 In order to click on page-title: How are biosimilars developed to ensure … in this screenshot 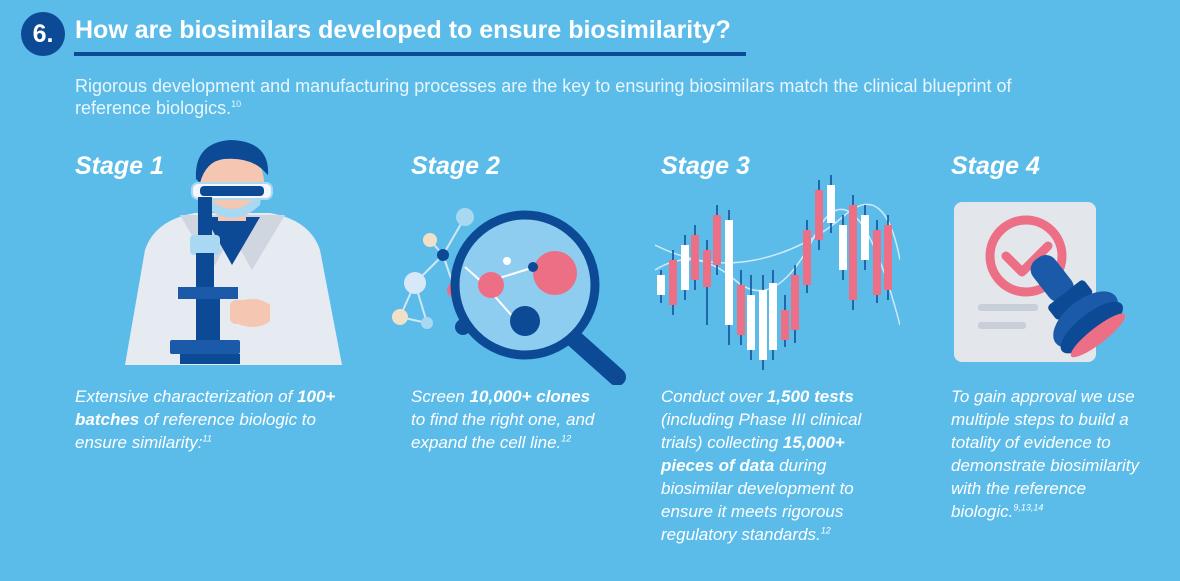, I will do `click(403, 30)`.